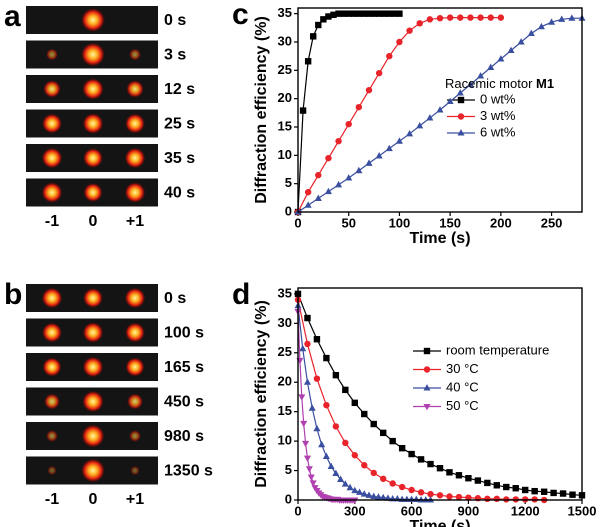  Describe the element at coordinates (297, 222) in the screenshot. I see `x-tick-label: 0` at that location.